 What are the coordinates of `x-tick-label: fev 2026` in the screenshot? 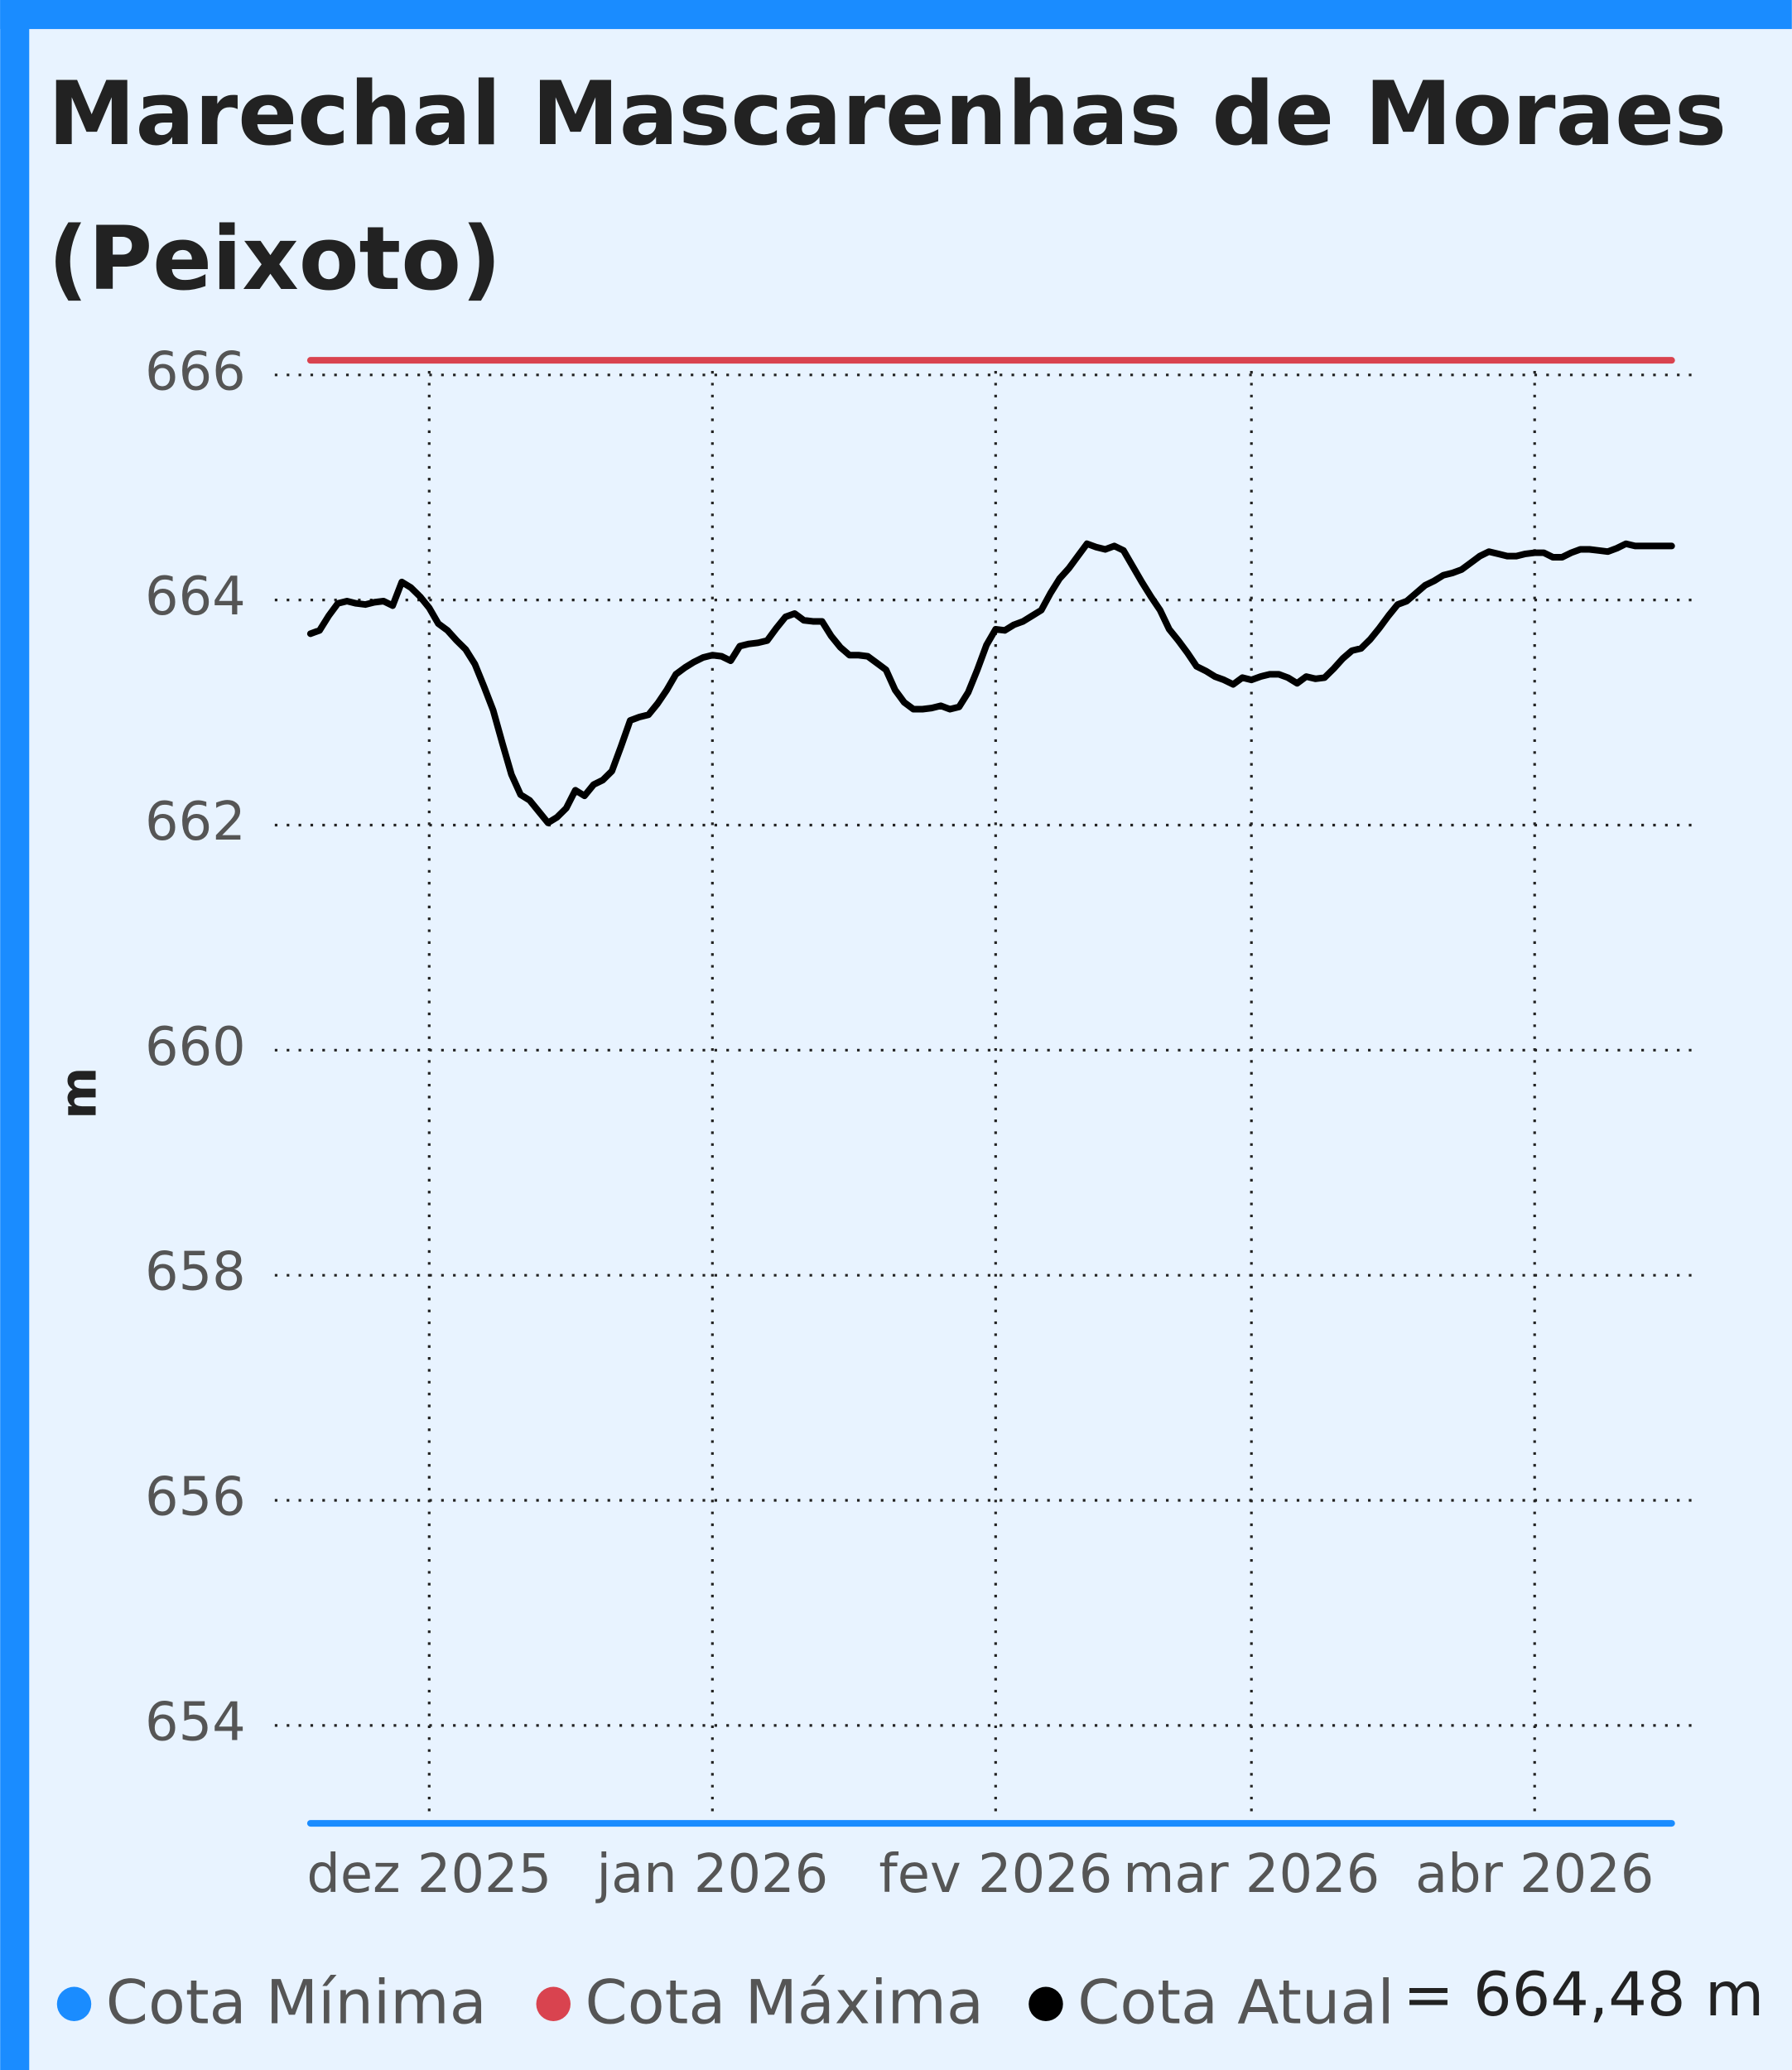 It's located at (996, 1875).